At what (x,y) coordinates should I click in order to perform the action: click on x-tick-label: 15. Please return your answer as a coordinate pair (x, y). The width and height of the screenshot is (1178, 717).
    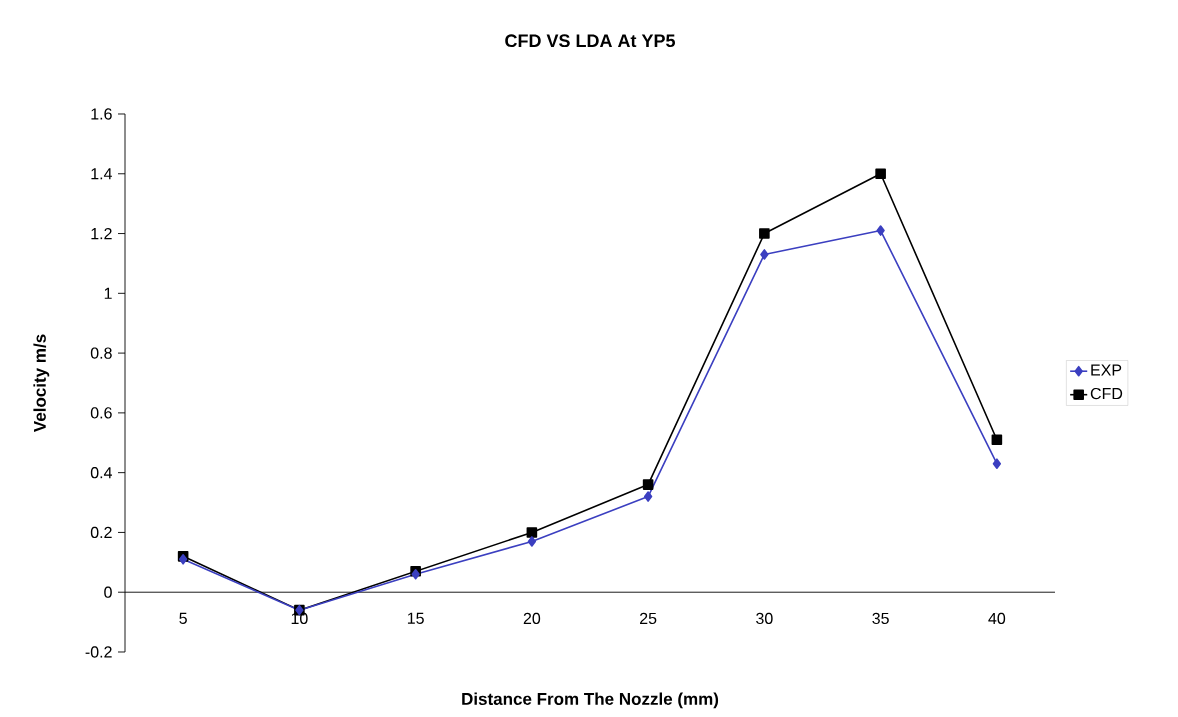
    Looking at the image, I should click on (415, 618).